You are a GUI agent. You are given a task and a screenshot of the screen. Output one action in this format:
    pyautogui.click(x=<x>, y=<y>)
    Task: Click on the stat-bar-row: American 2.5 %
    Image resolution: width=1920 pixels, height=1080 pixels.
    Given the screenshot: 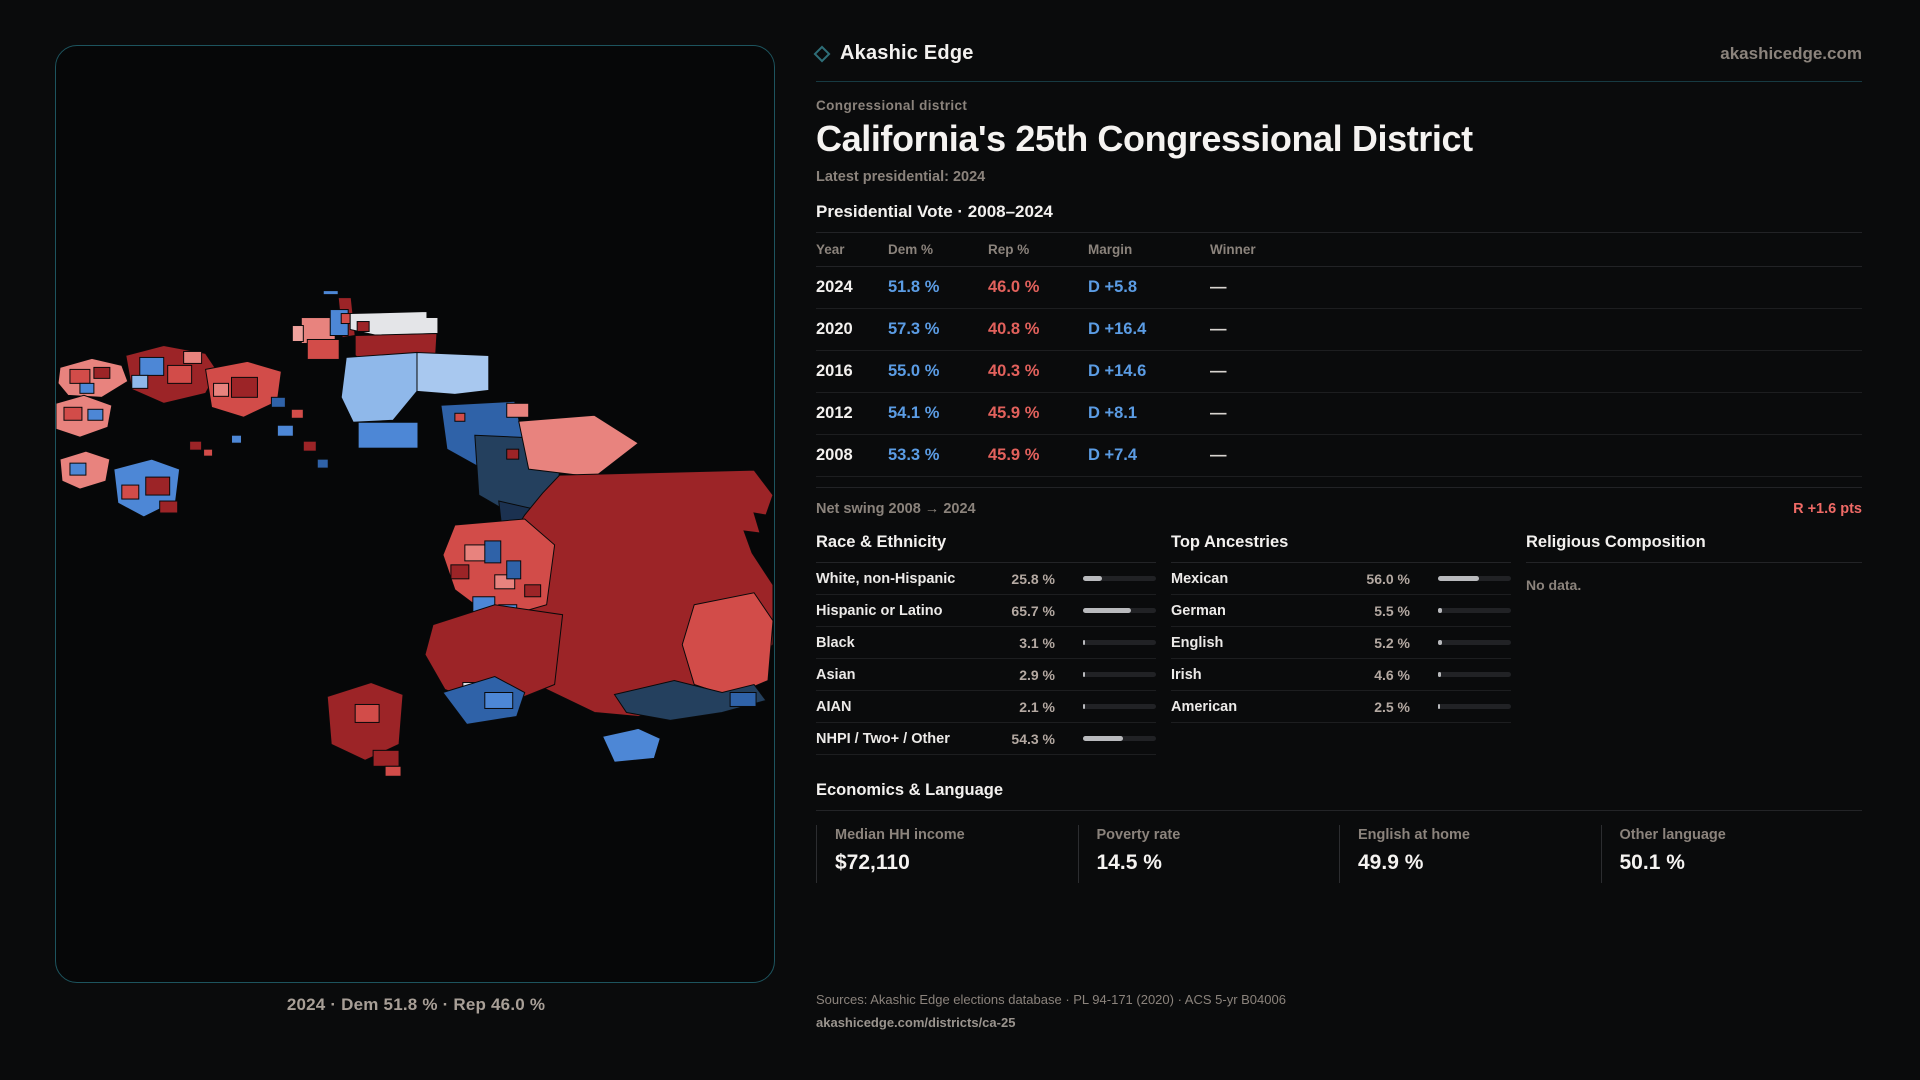 What is the action you would take?
    pyautogui.click(x=1341, y=707)
    